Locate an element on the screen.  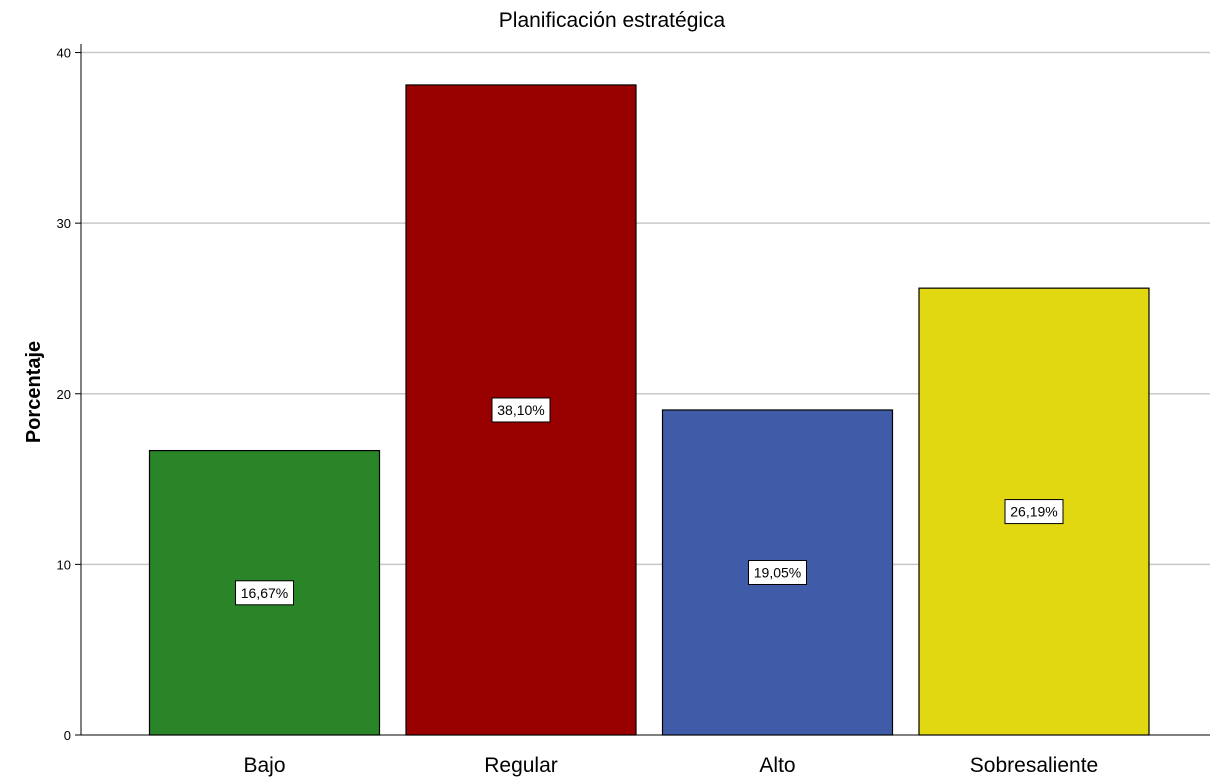
y-axis-label: Porcentaje is located at coordinates (34, 392).